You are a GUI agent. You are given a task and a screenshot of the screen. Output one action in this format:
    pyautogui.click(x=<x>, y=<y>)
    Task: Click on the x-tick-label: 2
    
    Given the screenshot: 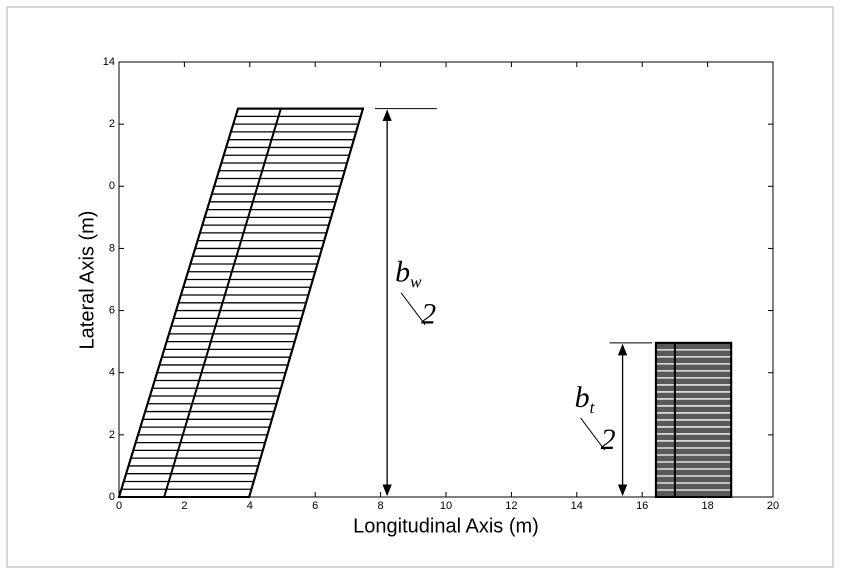 What is the action you would take?
    pyautogui.click(x=184, y=506)
    